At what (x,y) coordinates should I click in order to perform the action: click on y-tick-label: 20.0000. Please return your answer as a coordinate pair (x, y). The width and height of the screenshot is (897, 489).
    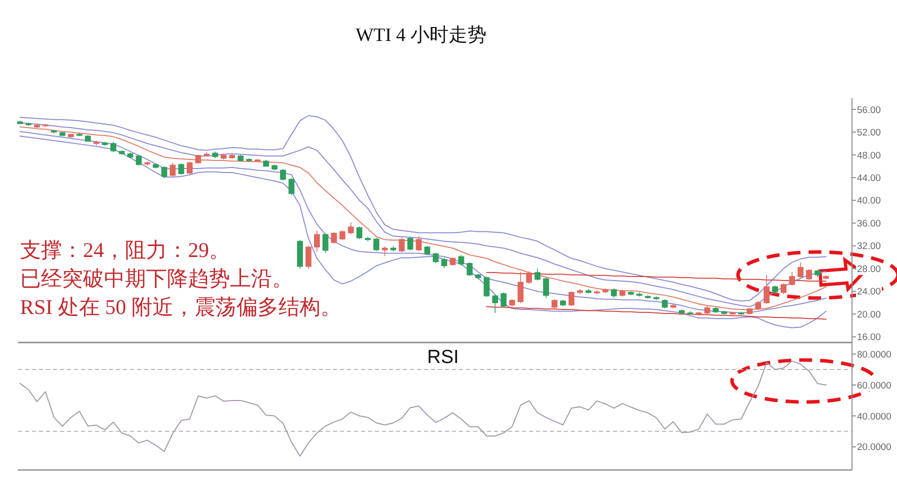
    Looking at the image, I should click on (874, 448).